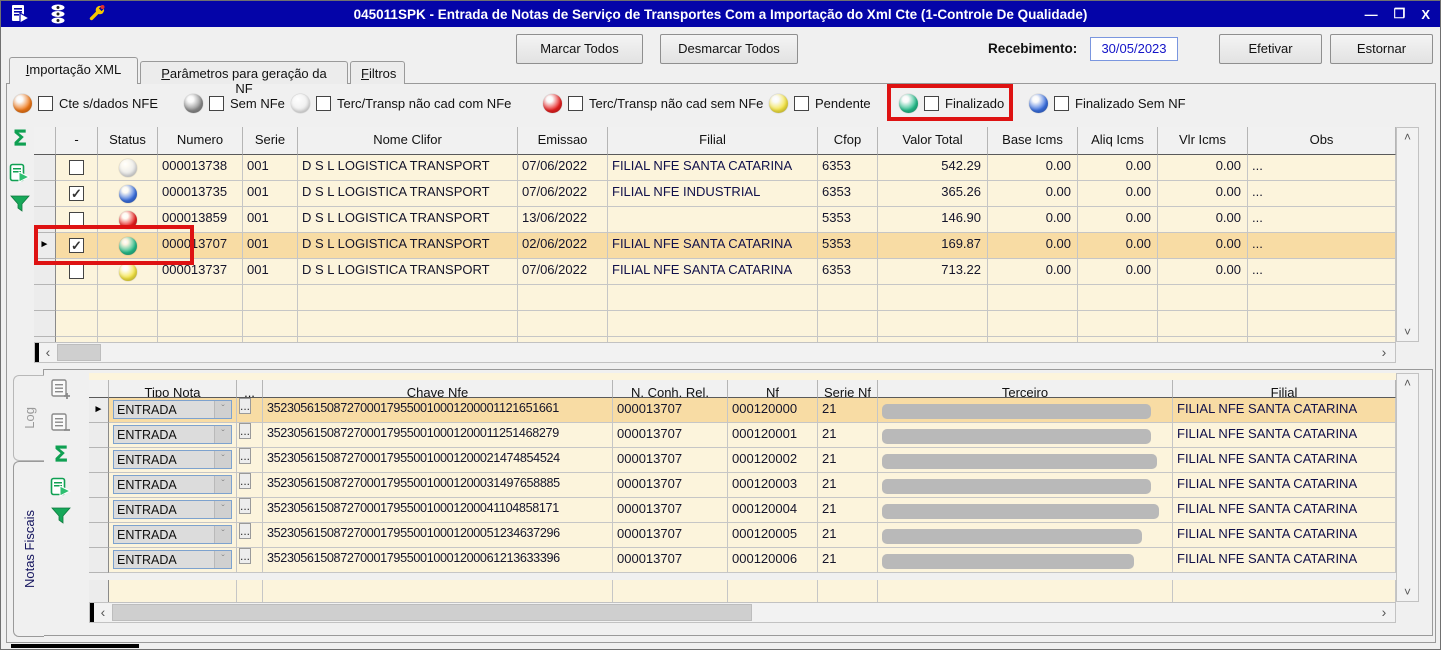 The height and width of the screenshot is (650, 1441). Describe the element at coordinates (848, 141) in the screenshot. I see `header-cfop: Cfop` at that location.